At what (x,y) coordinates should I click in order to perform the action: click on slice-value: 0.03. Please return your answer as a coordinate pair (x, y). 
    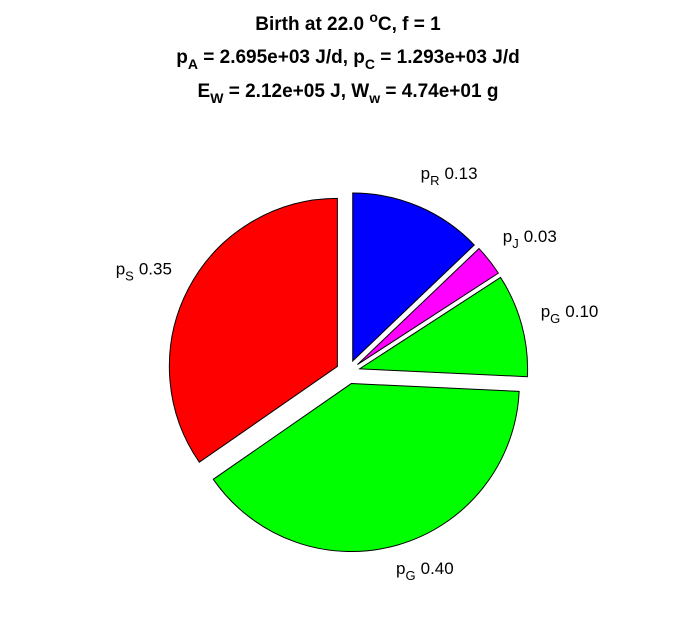
    Looking at the image, I should click on (540, 236).